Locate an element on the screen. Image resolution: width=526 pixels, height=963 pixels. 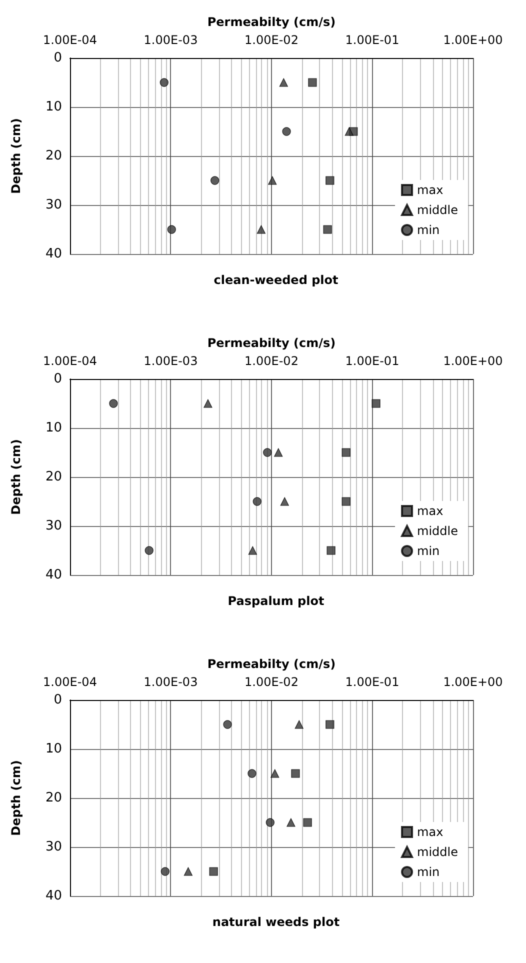
text: clean-weeded plot is located at coordinates (276, 280).